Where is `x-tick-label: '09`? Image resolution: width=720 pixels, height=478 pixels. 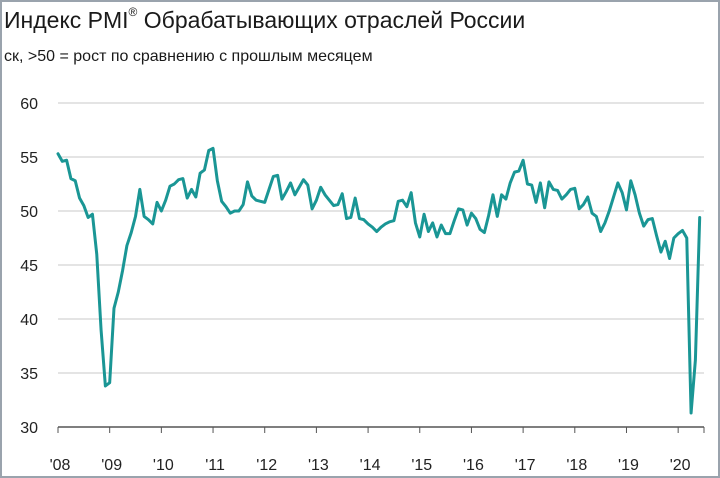 x-tick-label: '09 is located at coordinates (111, 465).